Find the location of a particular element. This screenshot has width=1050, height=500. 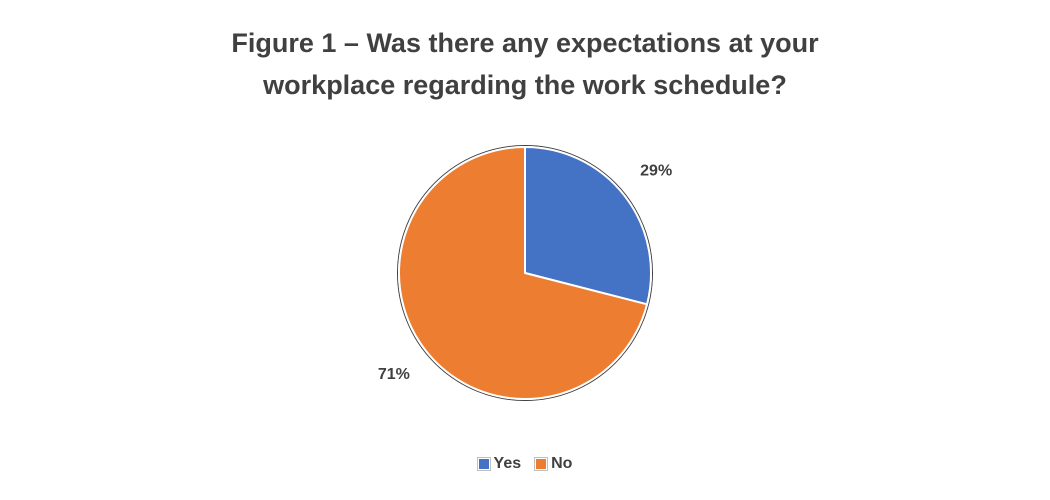

legend-label-yes: Yes is located at coordinates (507, 463).